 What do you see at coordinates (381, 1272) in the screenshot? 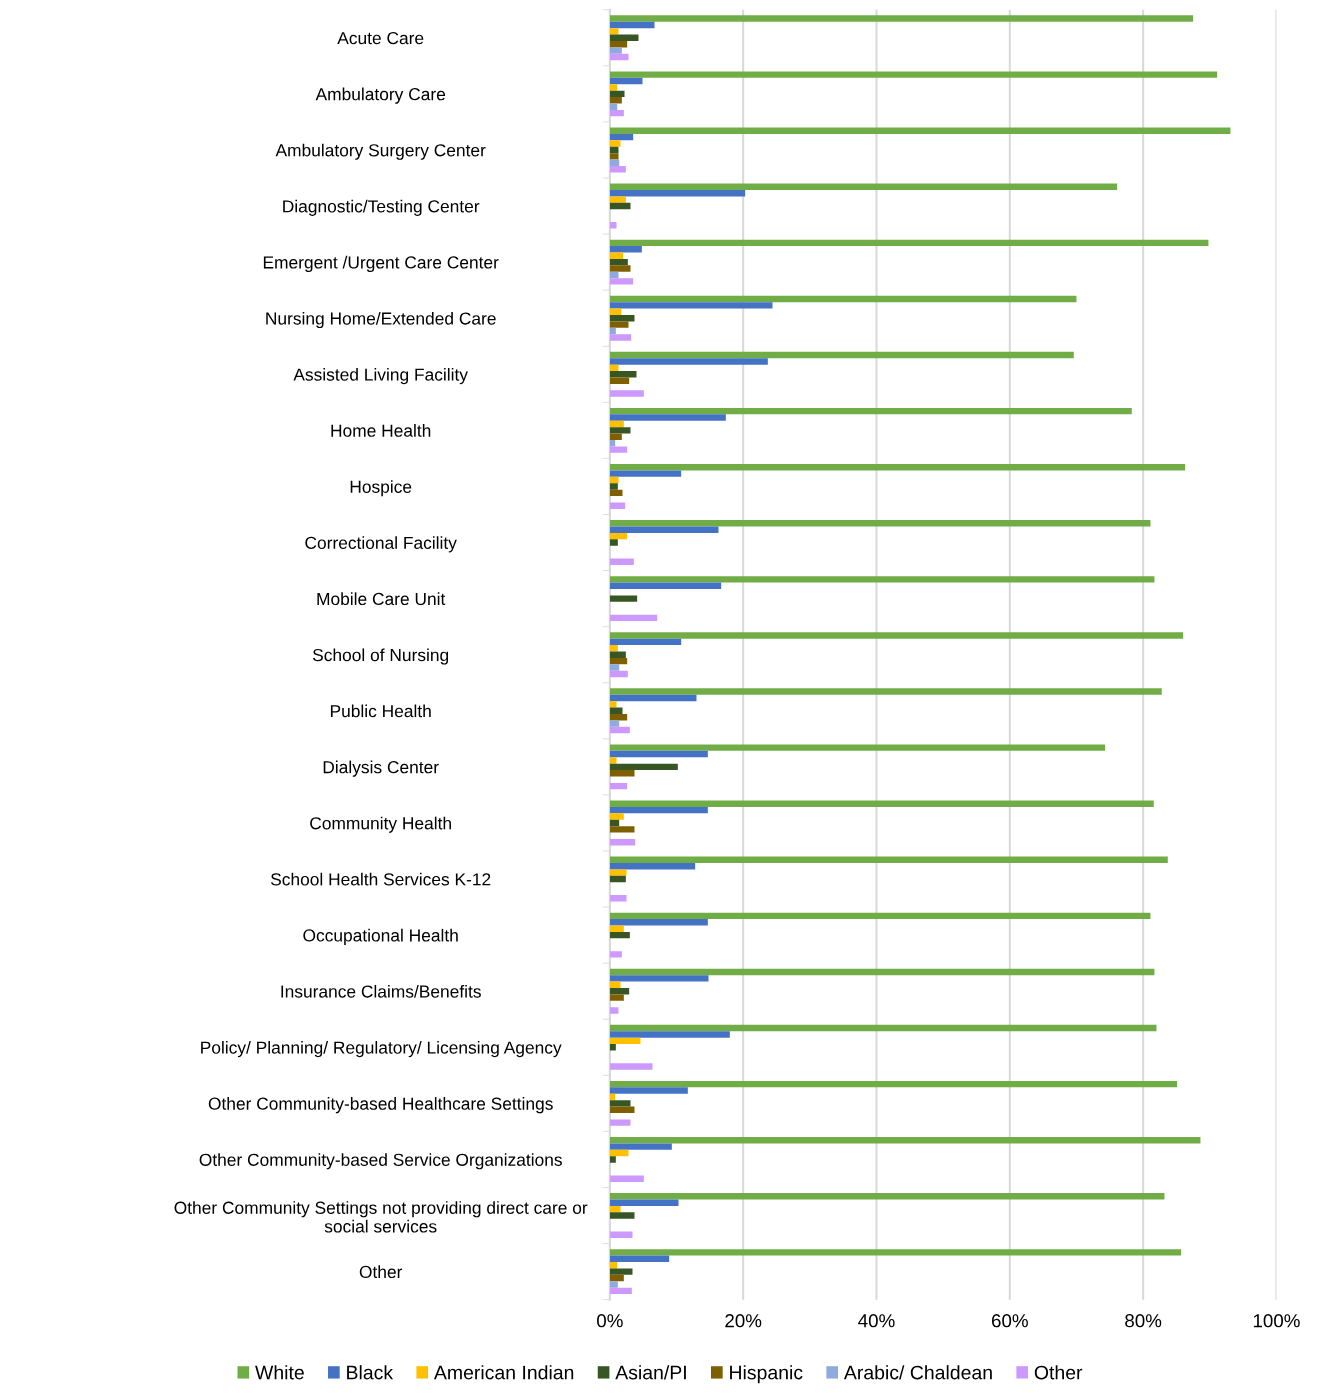
I see `y-tick-label: Other` at bounding box center [381, 1272].